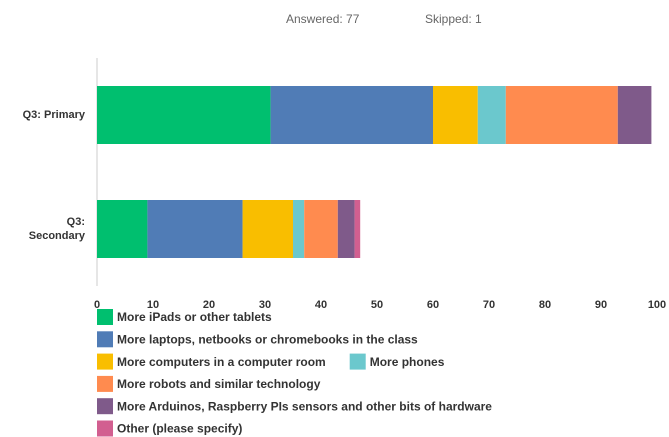 The image size is (669, 437). What do you see at coordinates (221, 362) in the screenshot?
I see `legend-label: More computers in a computer room` at bounding box center [221, 362].